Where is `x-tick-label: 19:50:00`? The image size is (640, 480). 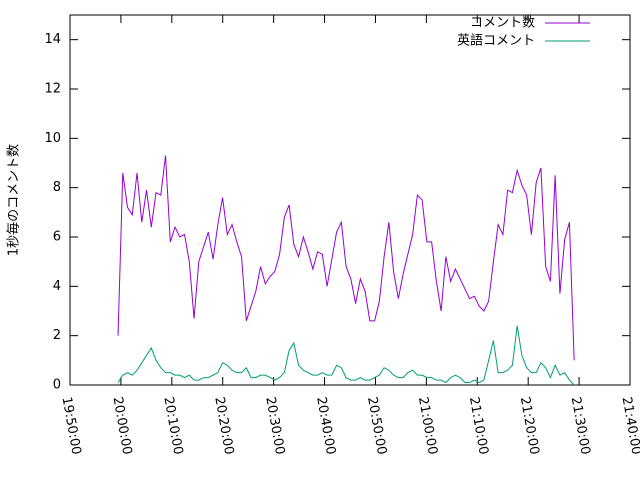 x-tick-label: 19:50:00 is located at coordinates (71, 426).